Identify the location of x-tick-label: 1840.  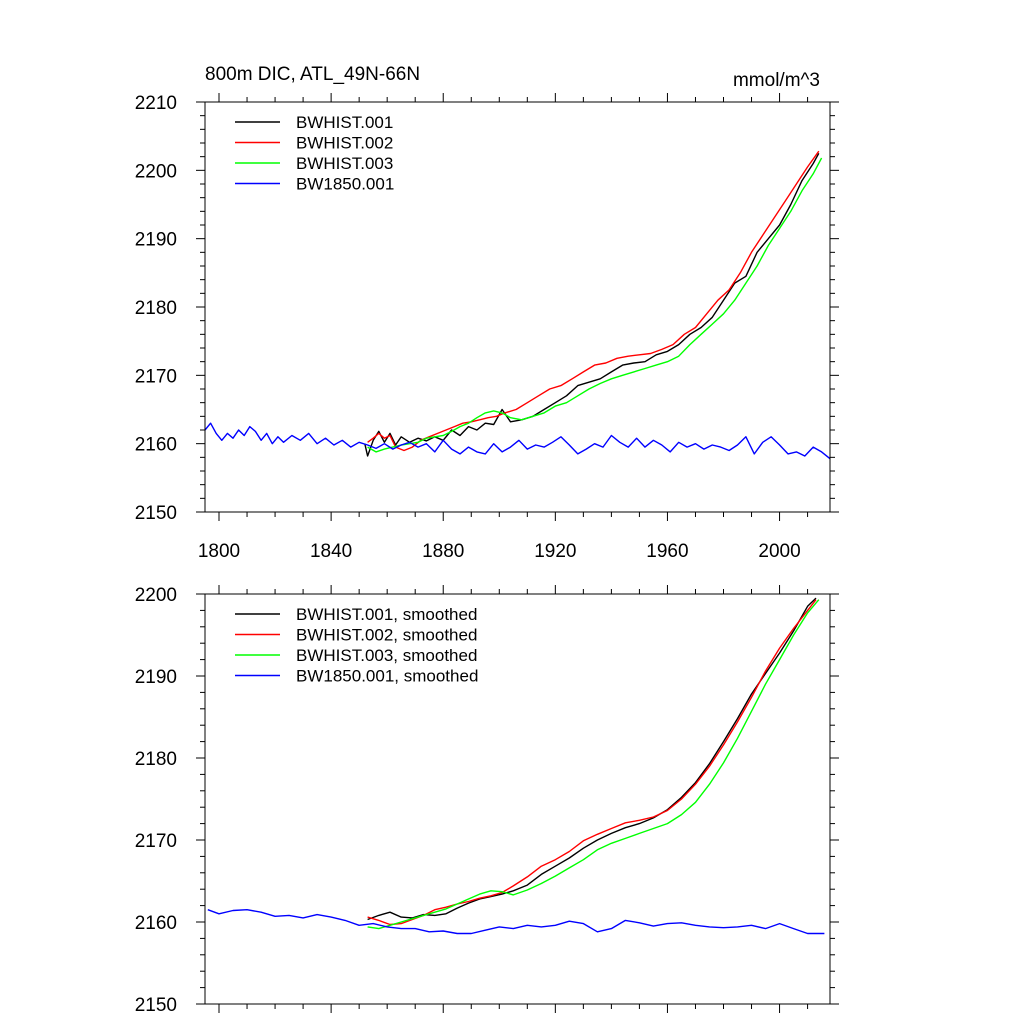
(331, 551).